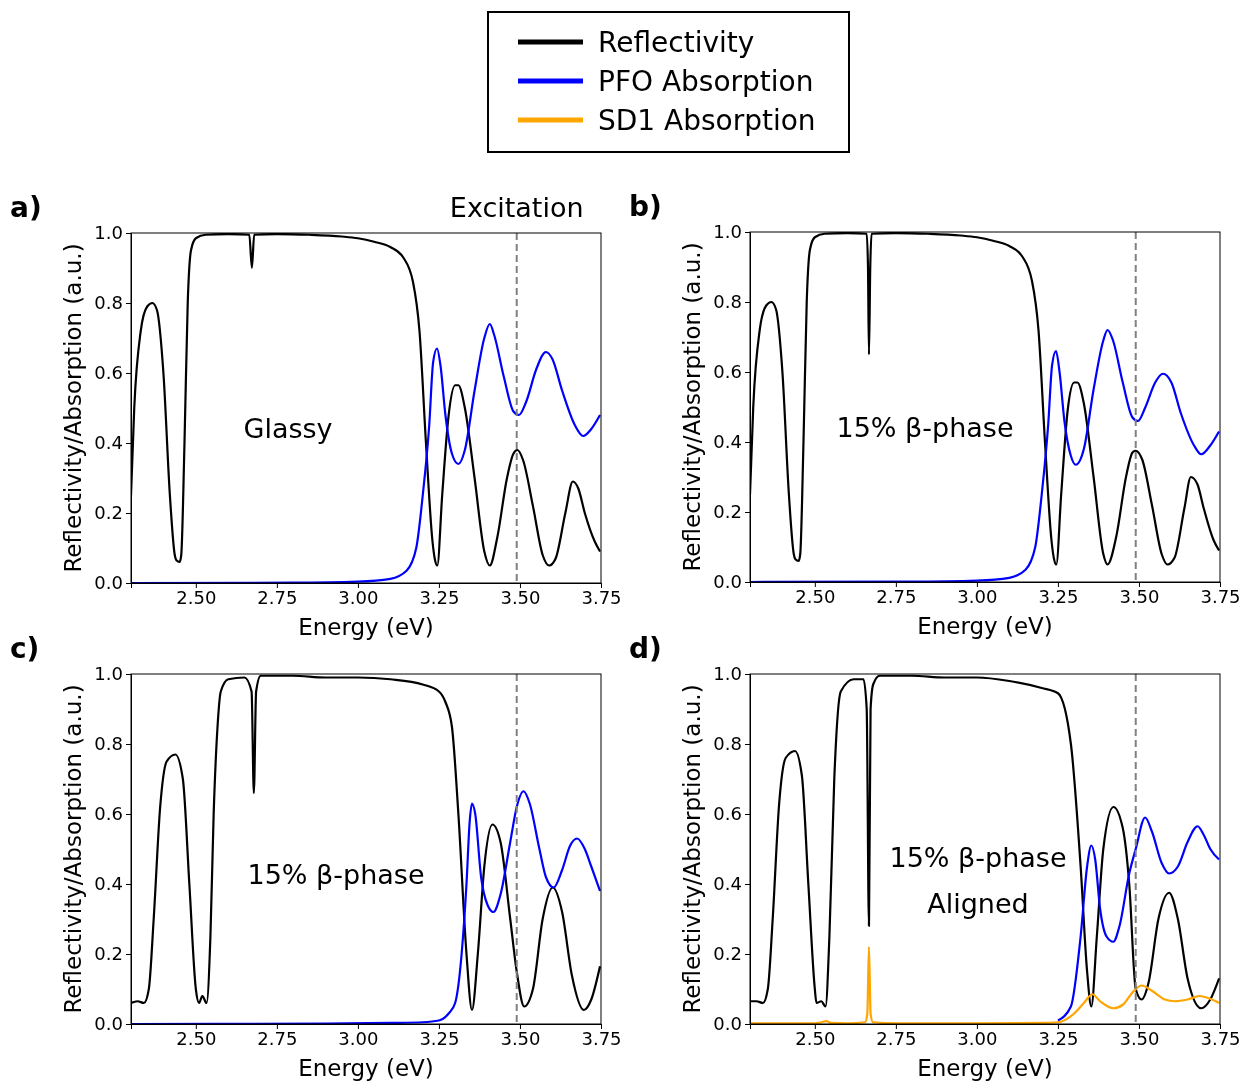 The height and width of the screenshot is (1084, 1242). Describe the element at coordinates (516, 207) in the screenshot. I see `ref-line-label: Excitation` at that location.